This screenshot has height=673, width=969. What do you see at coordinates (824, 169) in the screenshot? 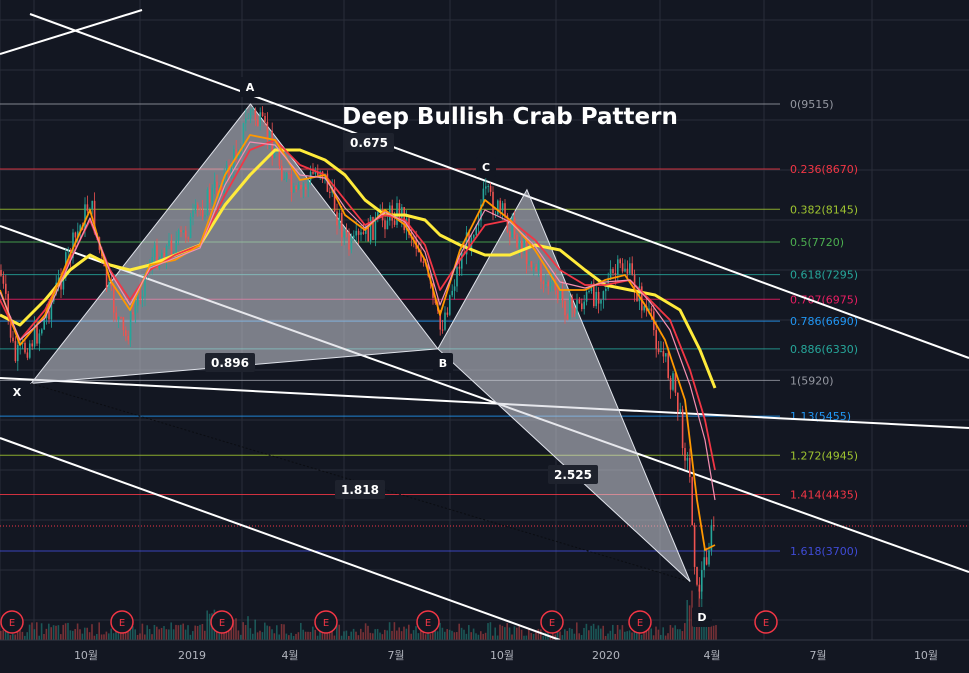
I see `fib-label-1: 0.236(8670)` at bounding box center [824, 169].